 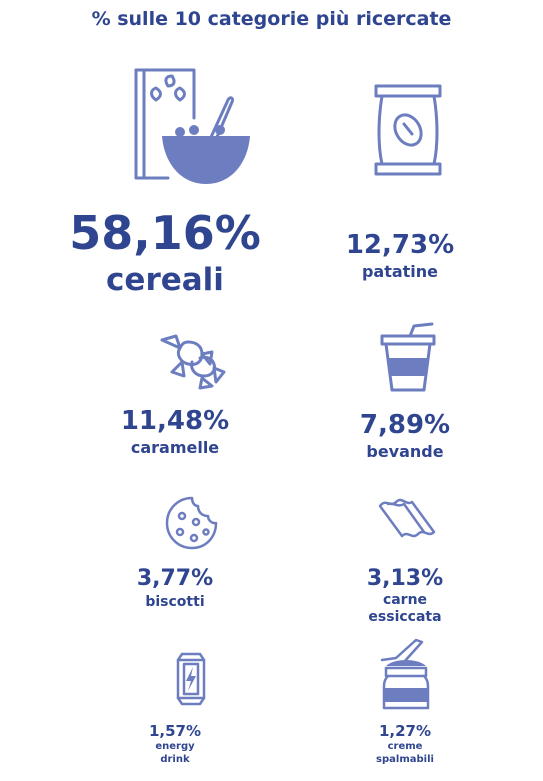 What do you see at coordinates (175, 421) in the screenshot?
I see `caramelle-value: 11,48%` at bounding box center [175, 421].